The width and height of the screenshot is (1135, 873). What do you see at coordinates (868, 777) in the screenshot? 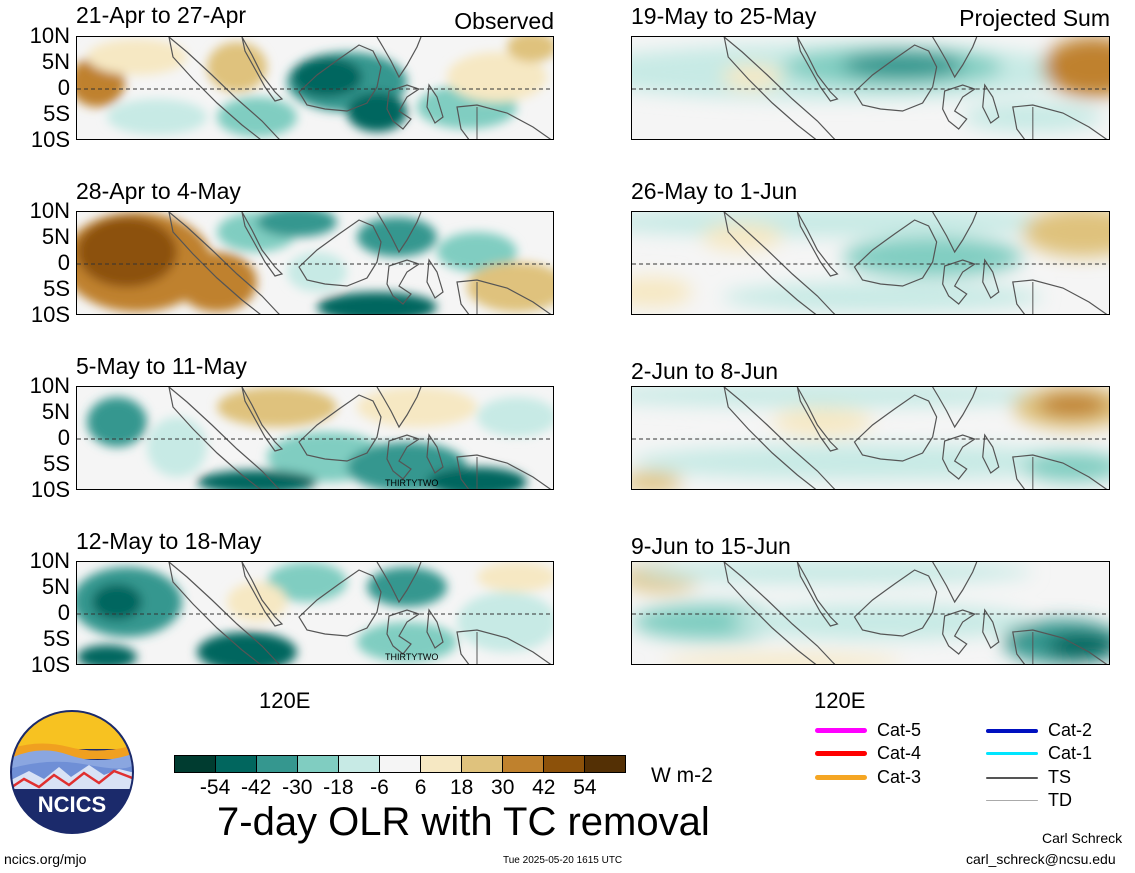
I see `legend-item-cat-3: Cat-3` at bounding box center [868, 777].